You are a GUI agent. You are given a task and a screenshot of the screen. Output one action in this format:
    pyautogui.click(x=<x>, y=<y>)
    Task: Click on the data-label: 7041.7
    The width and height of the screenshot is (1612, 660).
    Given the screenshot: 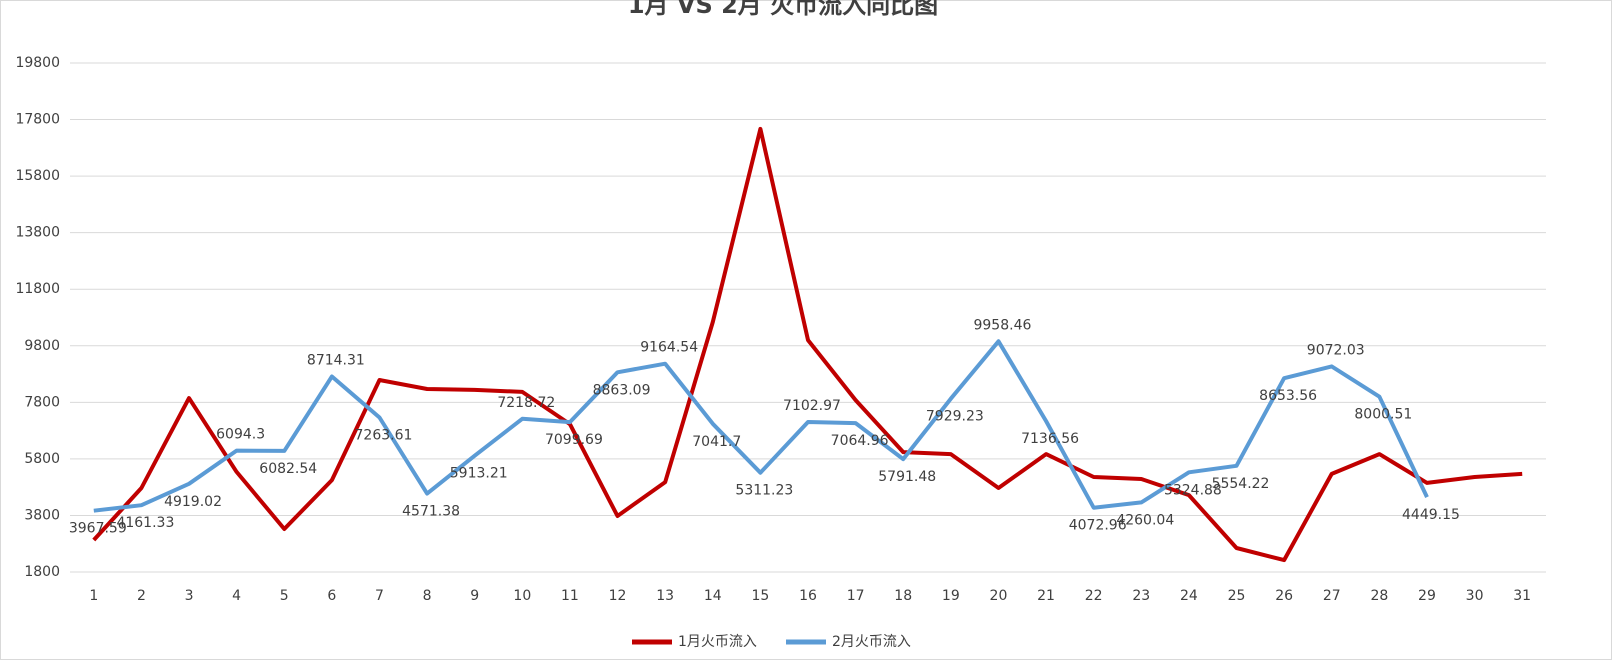 What is the action you would take?
    pyautogui.click(x=716, y=442)
    